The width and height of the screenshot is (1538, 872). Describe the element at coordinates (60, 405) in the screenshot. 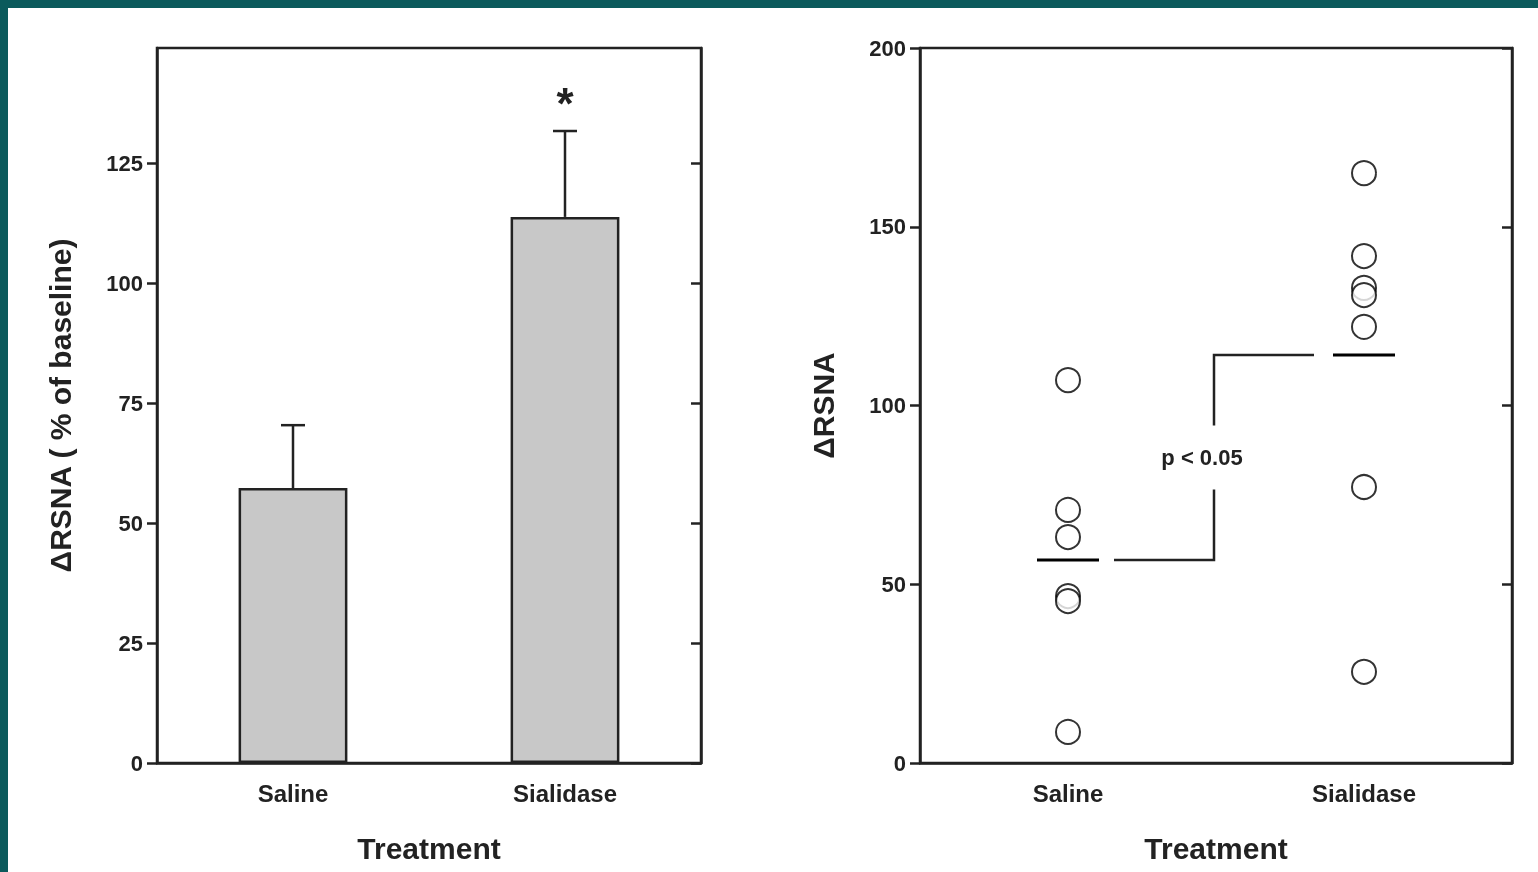

I see `y-axis-title: ΔRSNA ( % of baseline)` at that location.